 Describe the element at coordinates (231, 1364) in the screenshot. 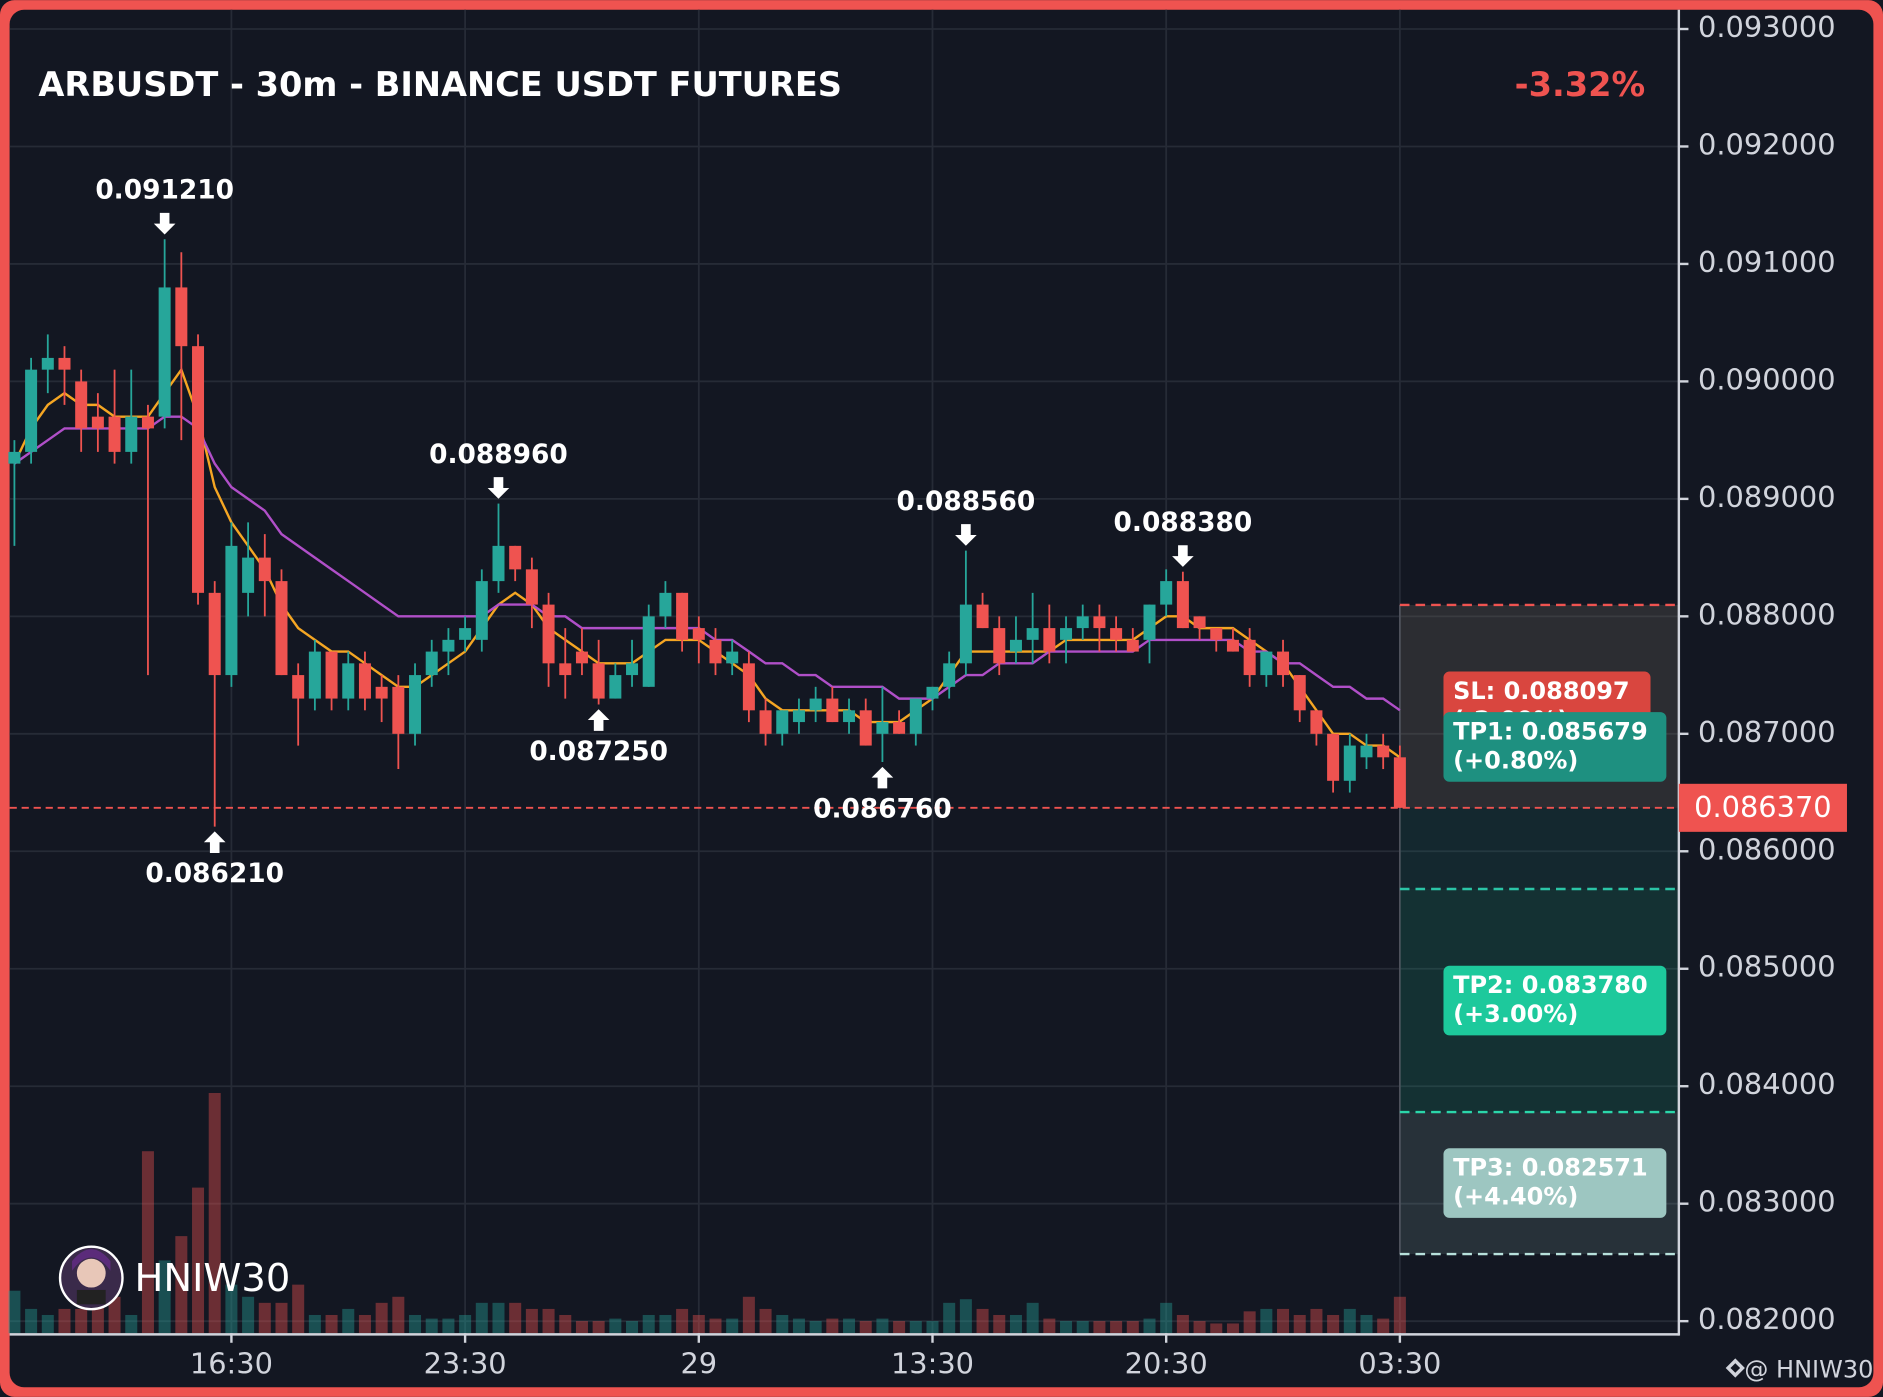

I see `x-tick-label: 16:30` at that location.